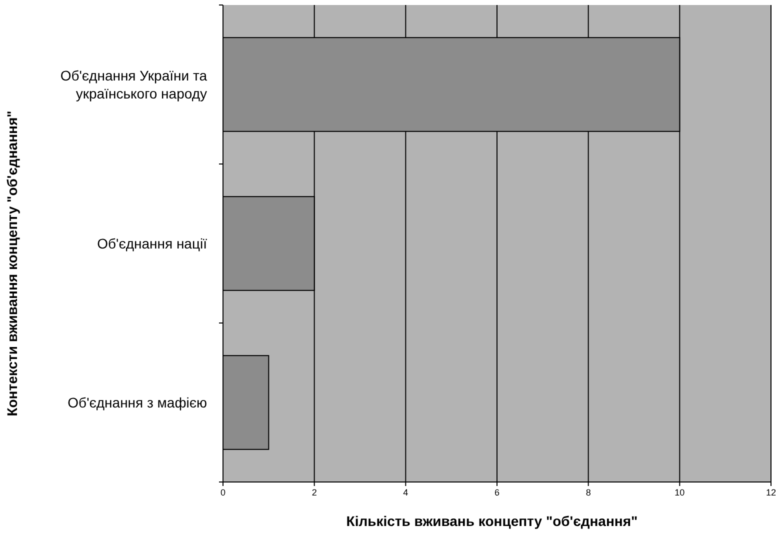 The height and width of the screenshot is (535, 776). Describe the element at coordinates (679, 492) in the screenshot. I see `x-tick-label: 10` at that location.